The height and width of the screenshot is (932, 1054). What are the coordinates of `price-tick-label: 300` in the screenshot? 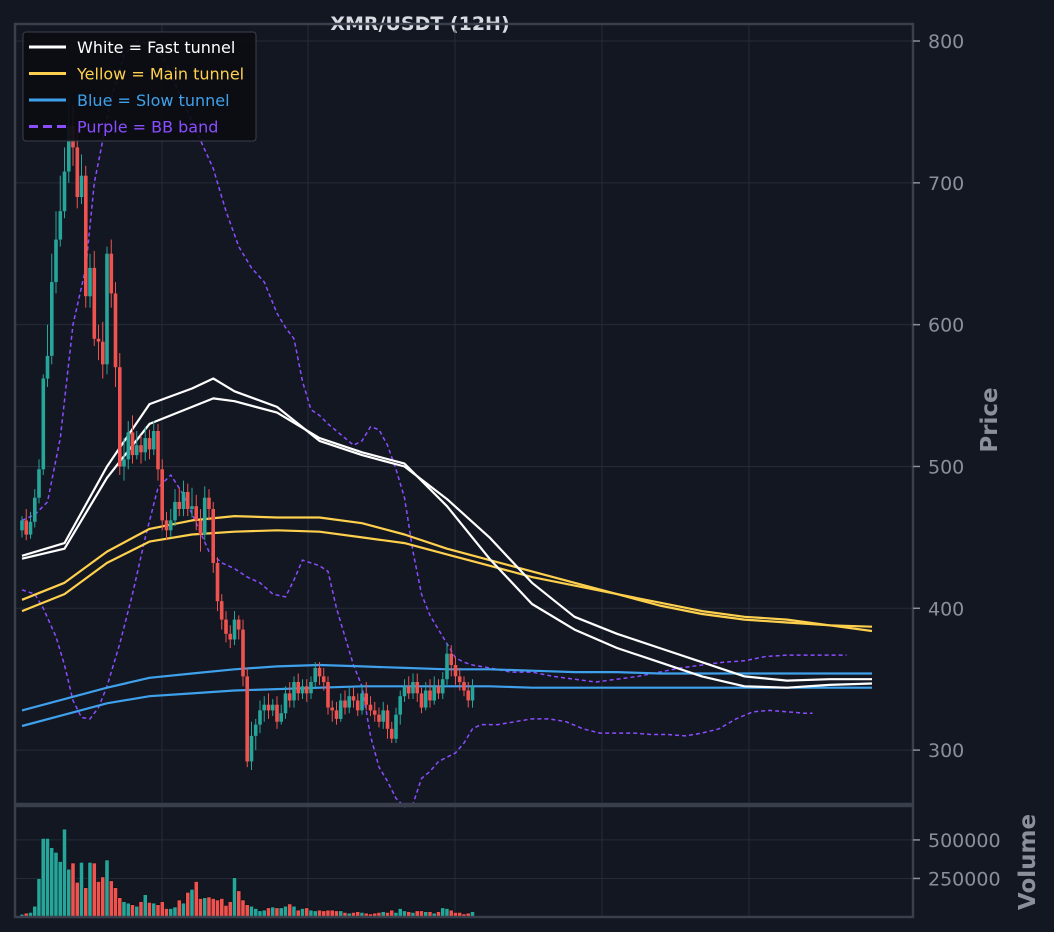 It's located at (946, 751).